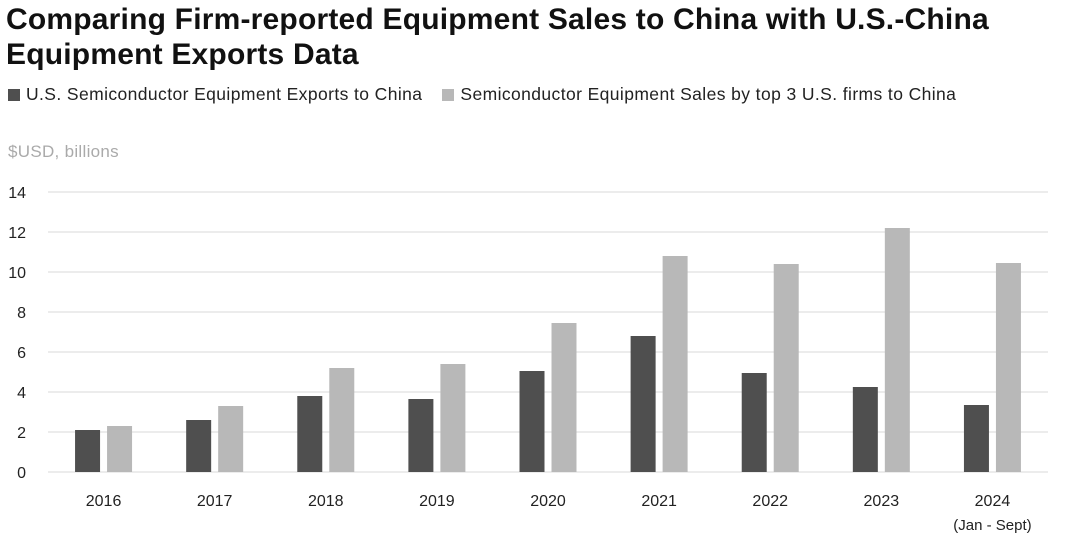 The image size is (1066, 552). What do you see at coordinates (326, 501) in the screenshot?
I see `x-tick-label: 2018` at bounding box center [326, 501].